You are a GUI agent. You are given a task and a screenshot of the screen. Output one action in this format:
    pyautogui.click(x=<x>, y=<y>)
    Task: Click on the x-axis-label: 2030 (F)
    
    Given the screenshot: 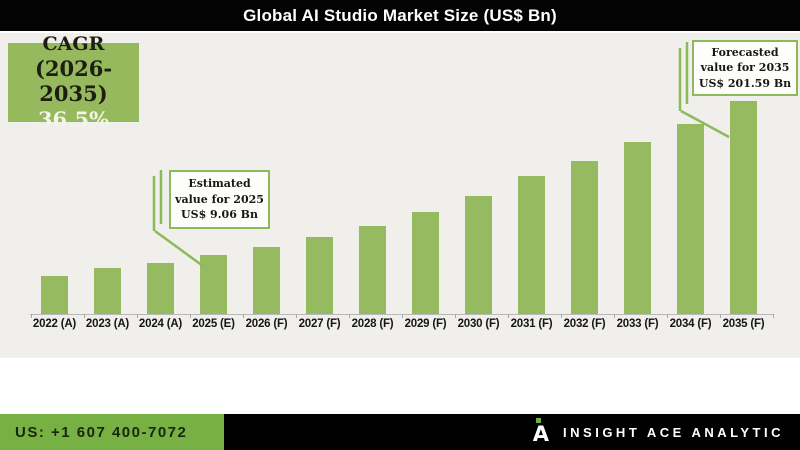 What is the action you would take?
    pyautogui.click(x=478, y=324)
    